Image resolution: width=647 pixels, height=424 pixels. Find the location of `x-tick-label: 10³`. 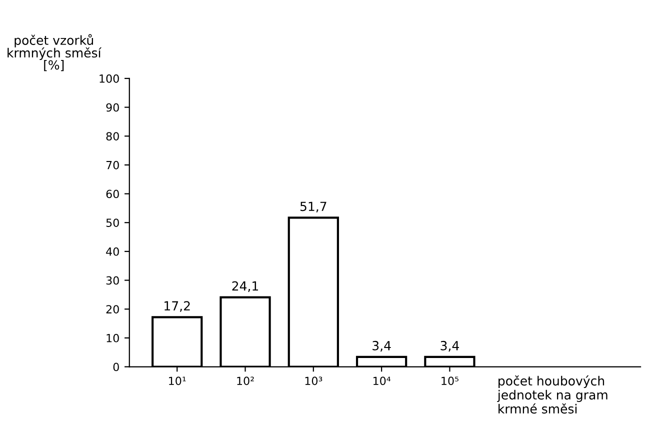

x-tick-label: 10³ is located at coordinates (313, 381).